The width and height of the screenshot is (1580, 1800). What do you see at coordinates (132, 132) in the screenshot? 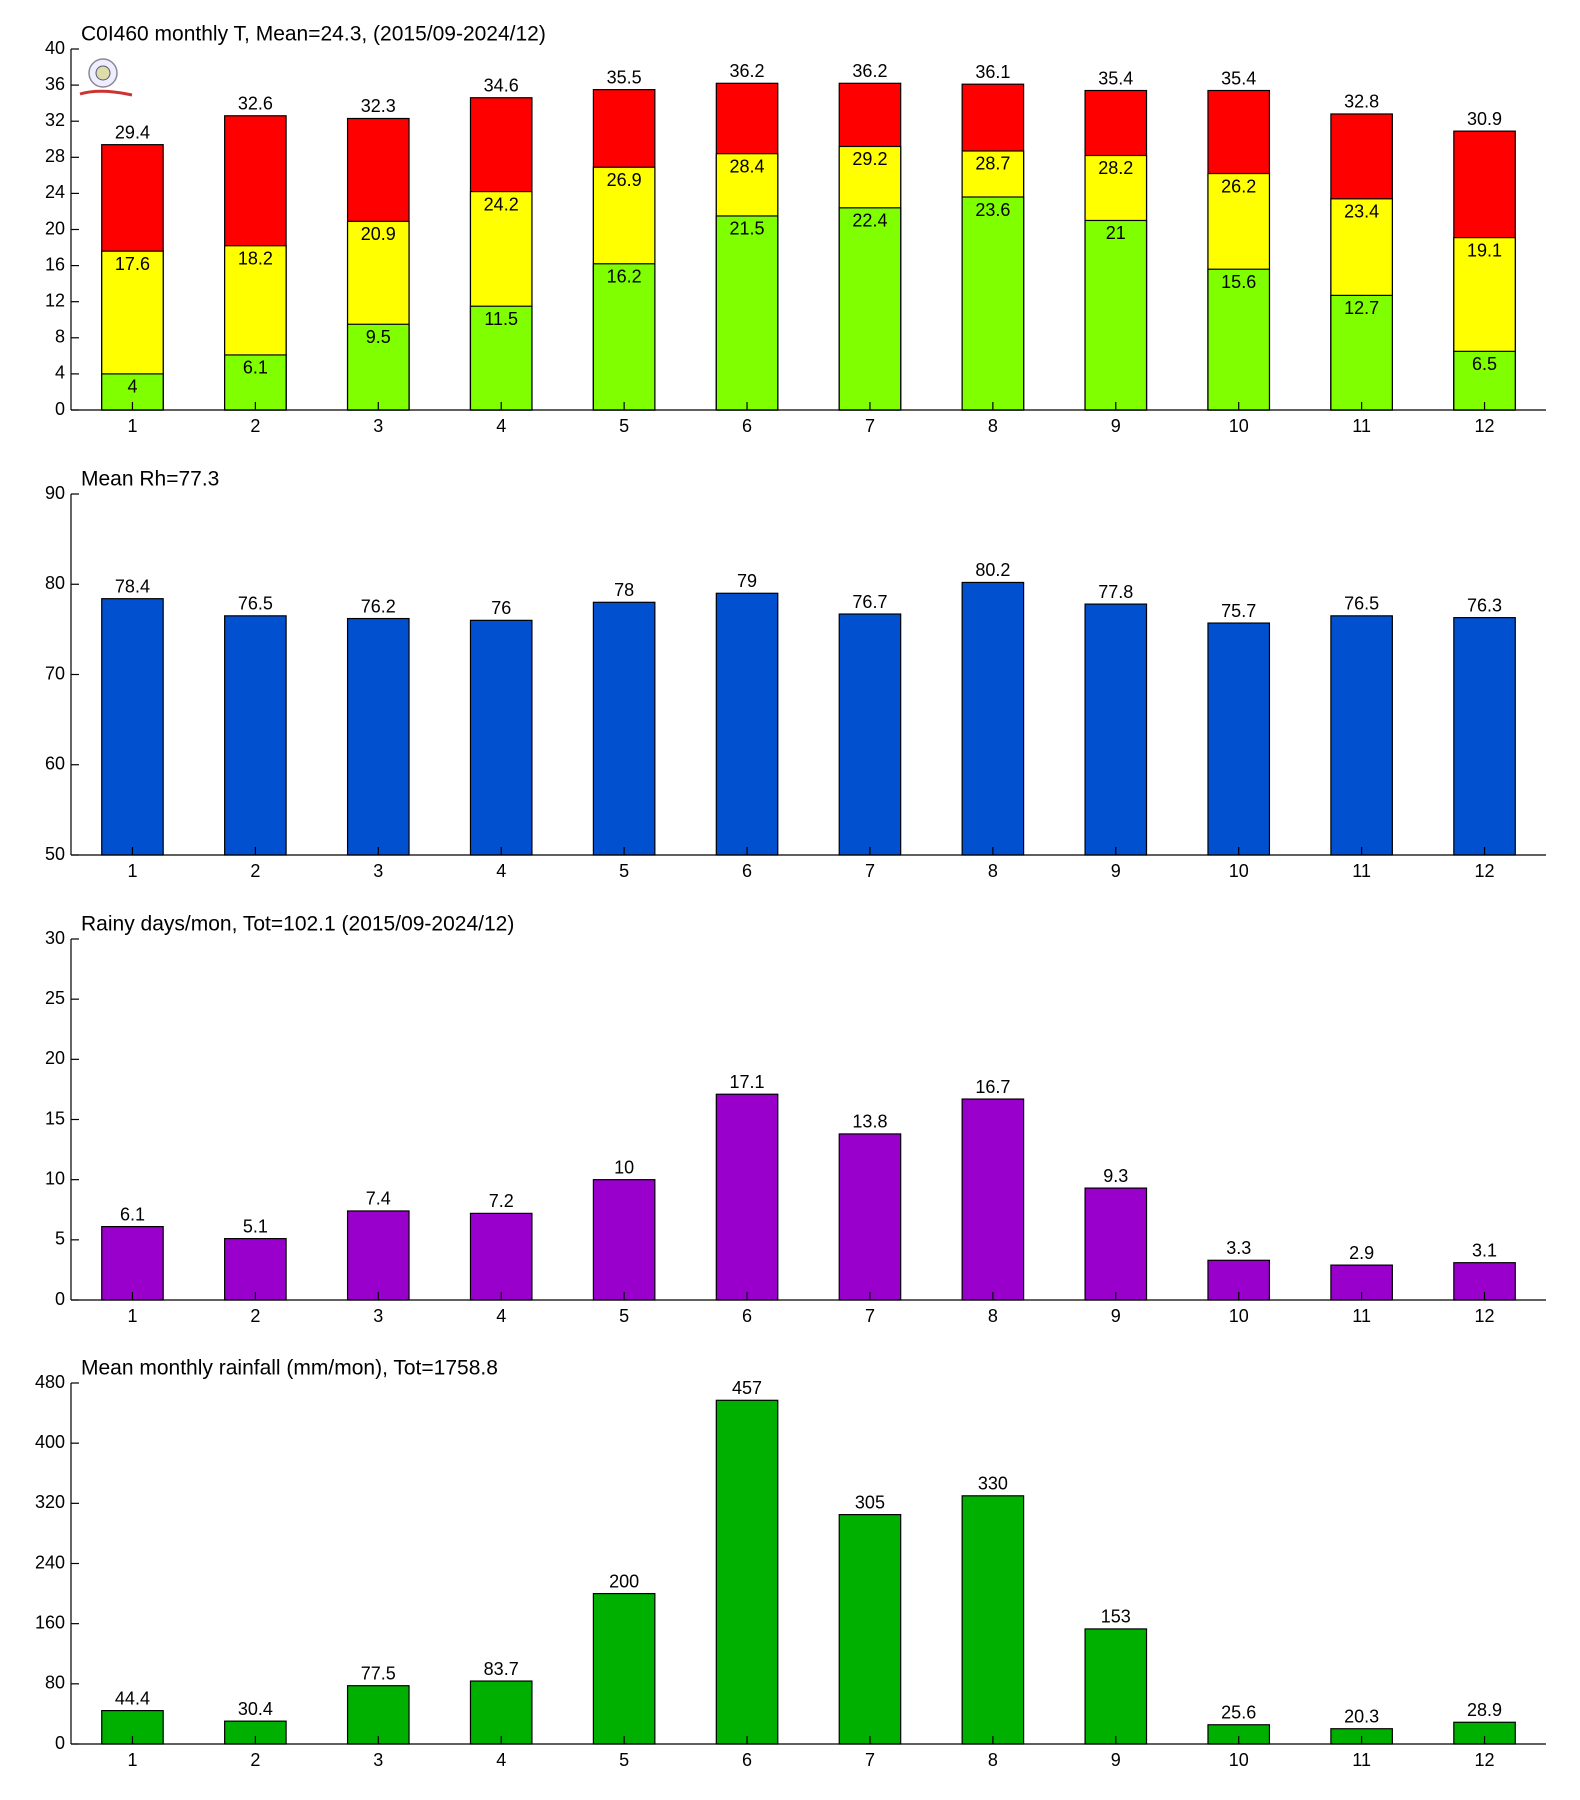
I see `value-label: 29.4` at bounding box center [132, 132].